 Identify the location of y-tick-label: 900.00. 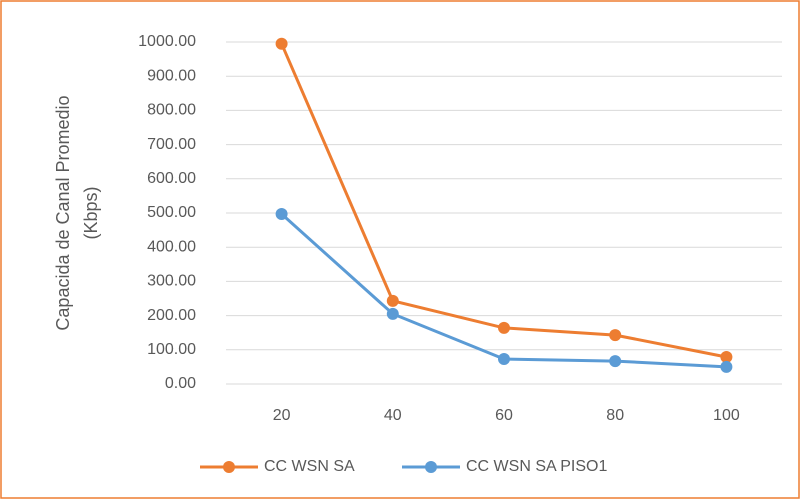
(171, 75).